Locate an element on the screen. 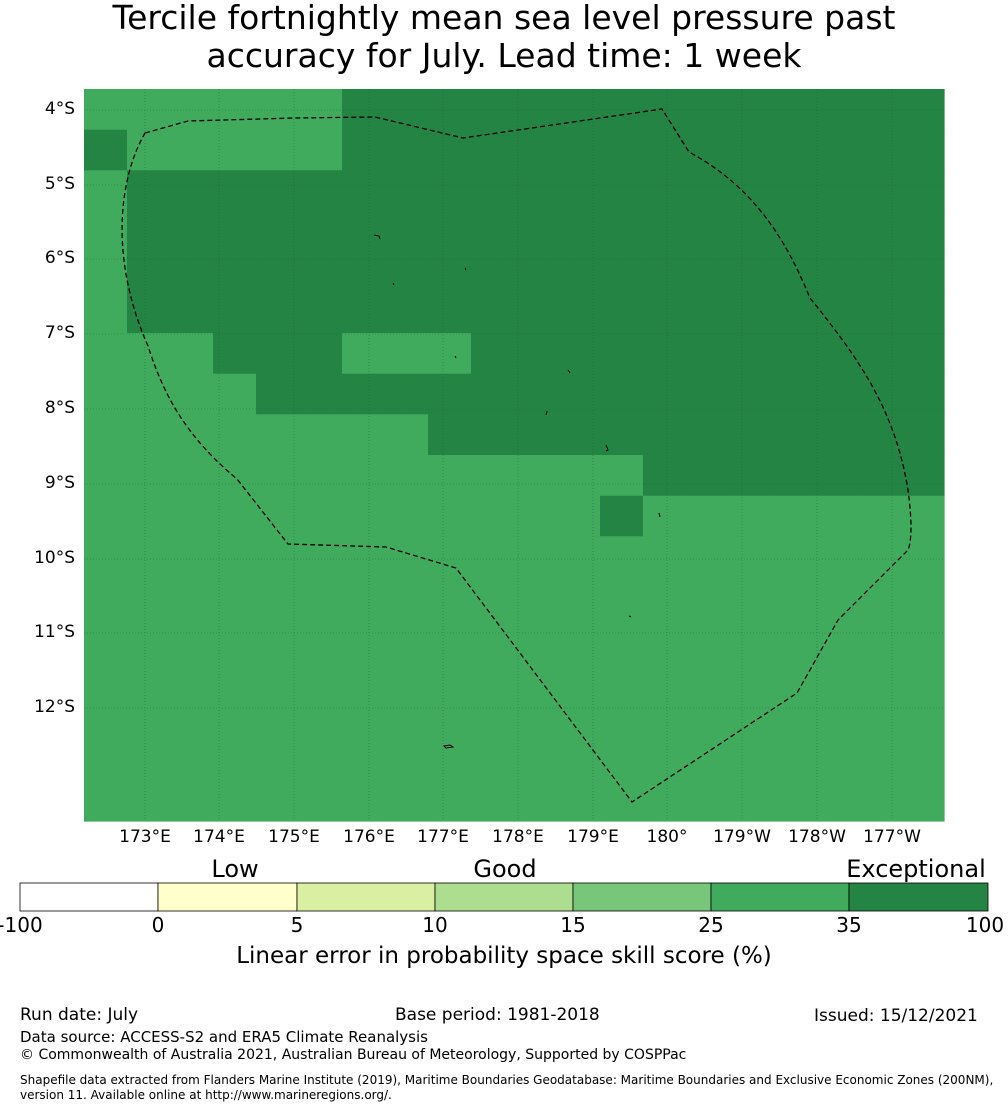  lat-label-9s: 9°S is located at coordinates (59, 483).